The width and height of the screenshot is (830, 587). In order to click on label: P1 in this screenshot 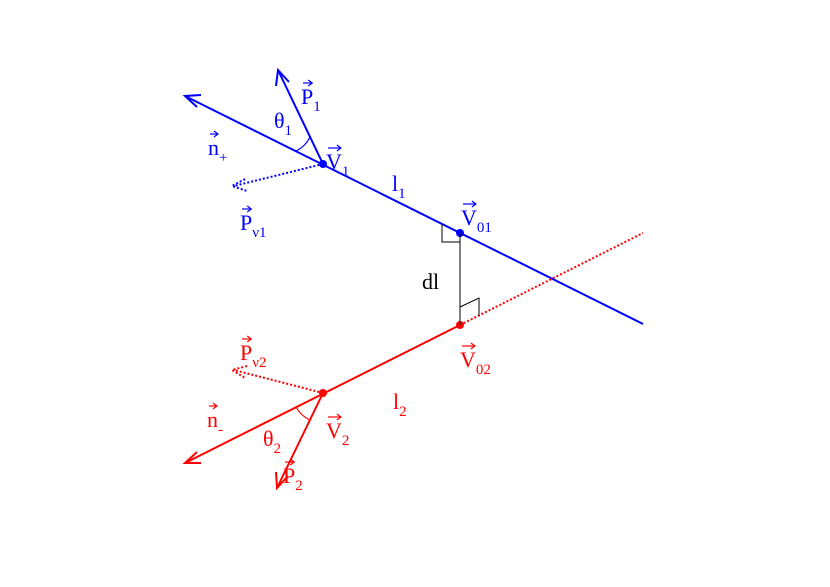, I will do `click(311, 99)`.